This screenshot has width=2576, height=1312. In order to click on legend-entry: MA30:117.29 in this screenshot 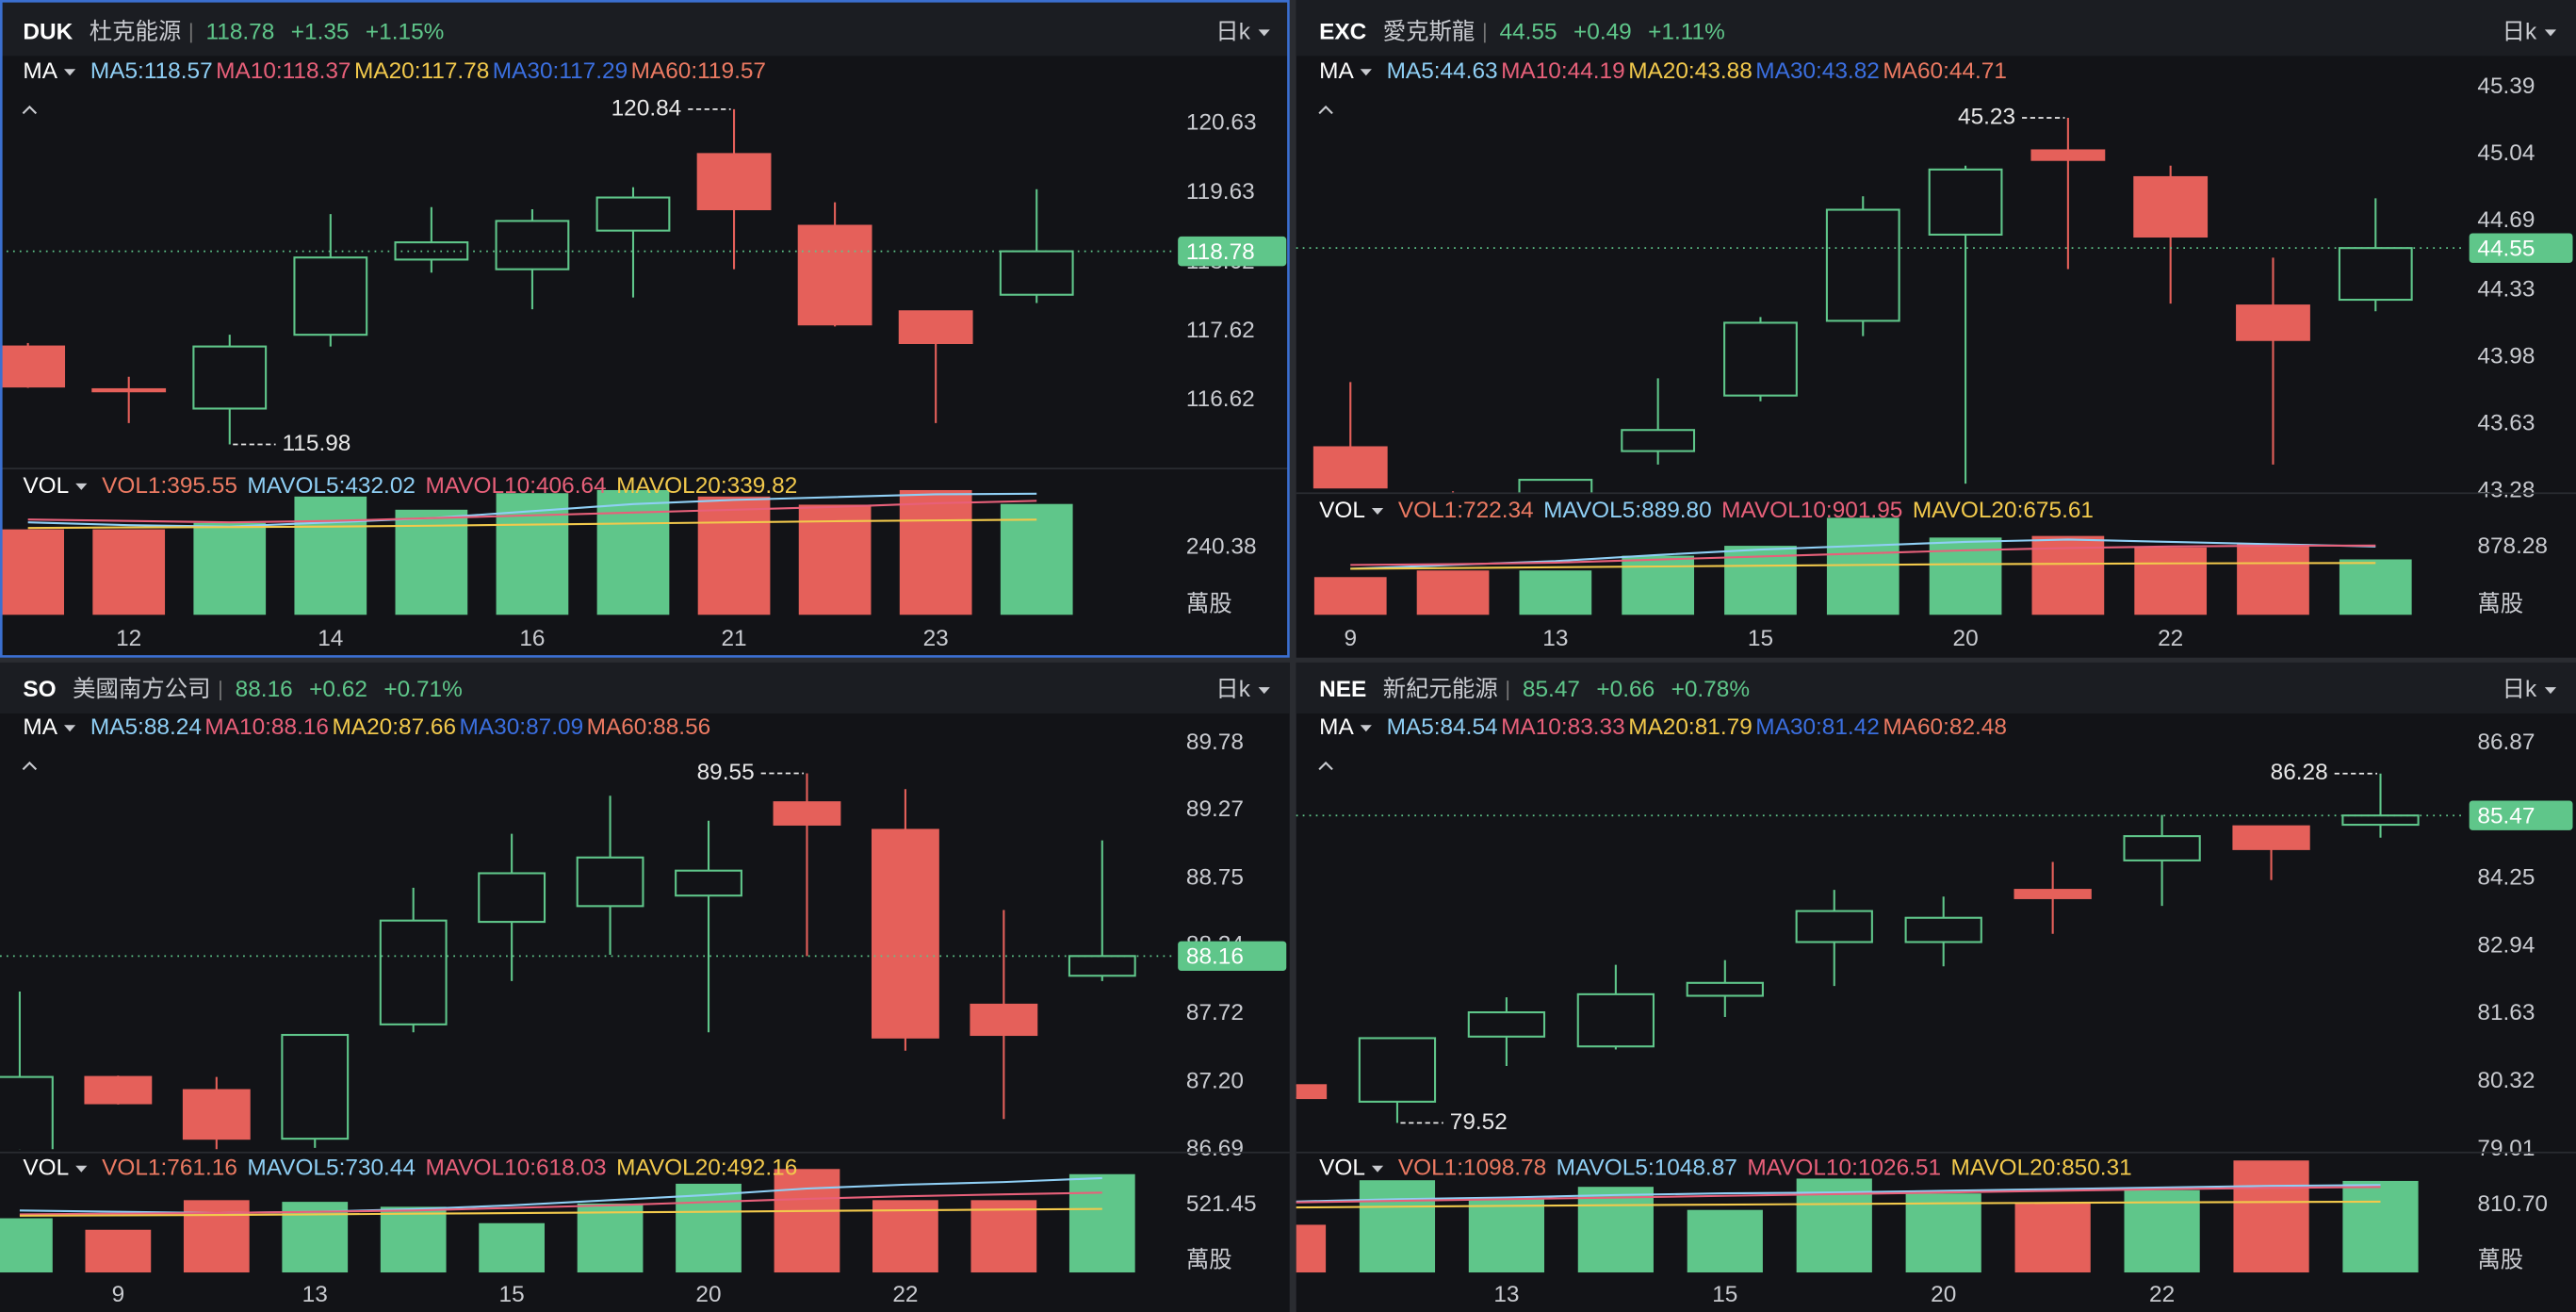, I will do `click(560, 71)`.